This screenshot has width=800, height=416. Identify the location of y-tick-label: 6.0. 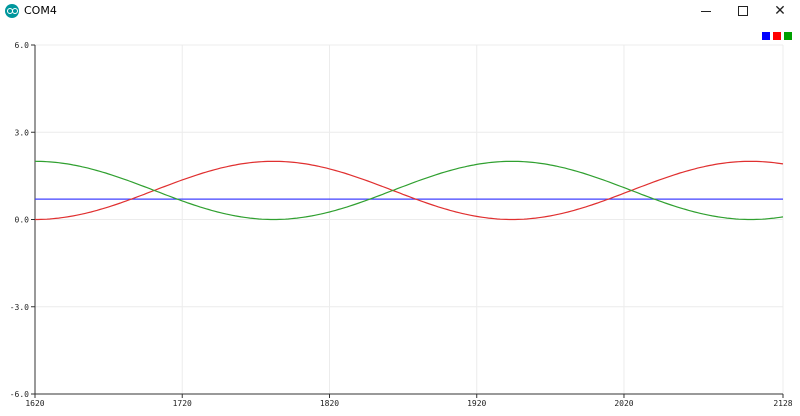
(22, 45).